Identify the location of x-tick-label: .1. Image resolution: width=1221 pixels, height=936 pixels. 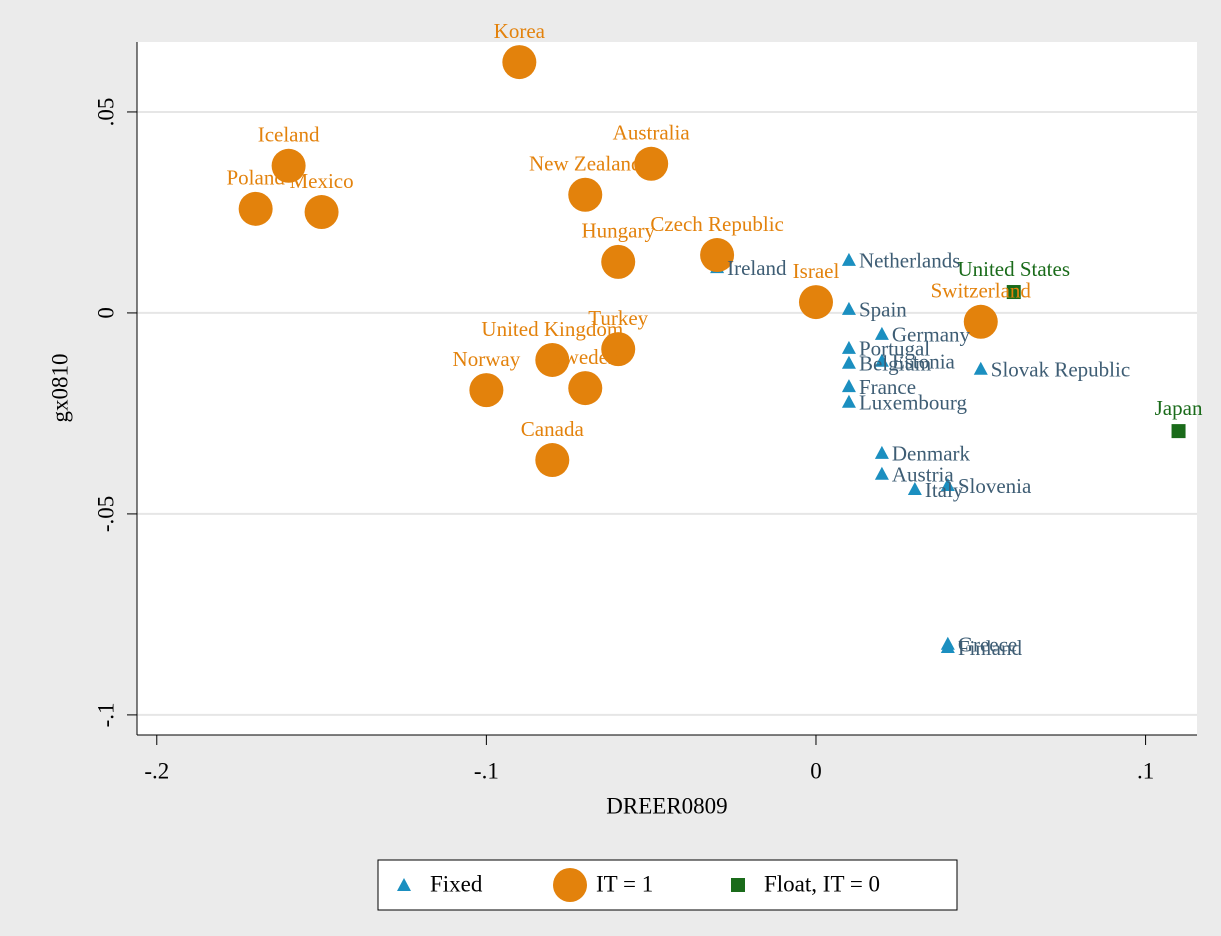
(1145, 770).